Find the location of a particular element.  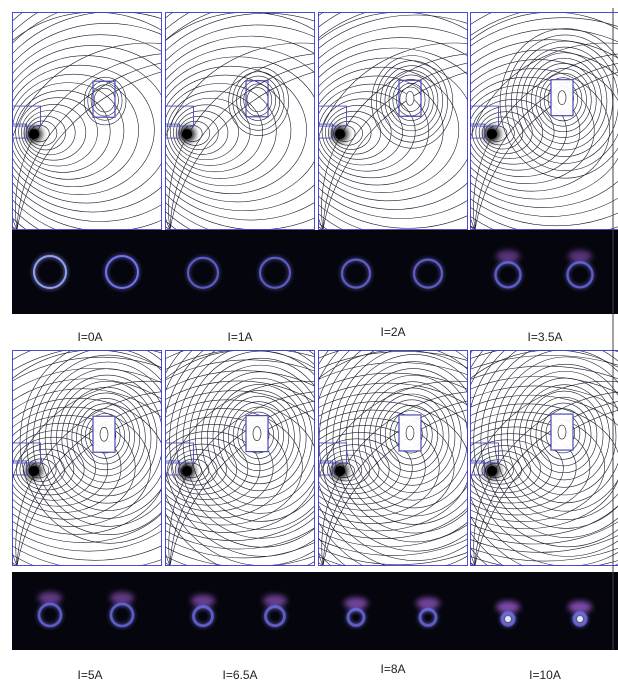

coil-rect is located at coordinates (410, 98).